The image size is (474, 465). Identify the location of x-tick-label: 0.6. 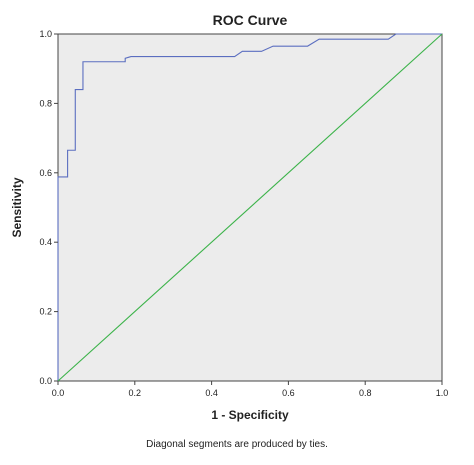
(288, 393).